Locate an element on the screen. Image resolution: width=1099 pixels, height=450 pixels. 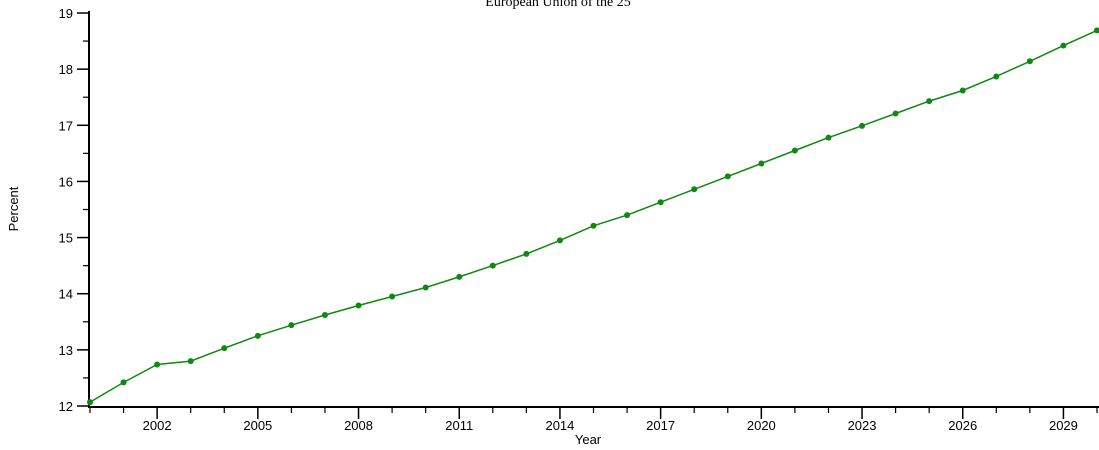
x-tick-label: 2029 is located at coordinates (1063, 425).